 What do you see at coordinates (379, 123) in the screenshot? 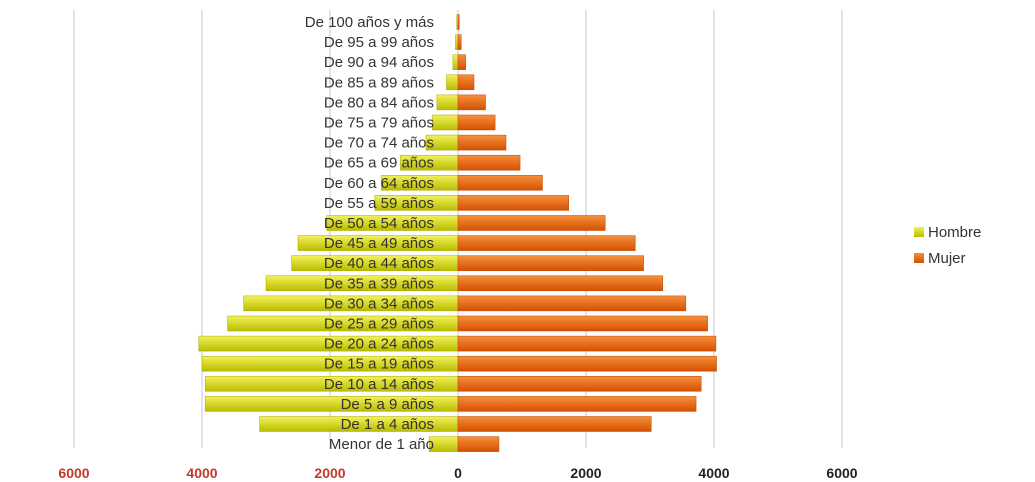
I see `category-label: De 75 a 79 años` at bounding box center [379, 123].